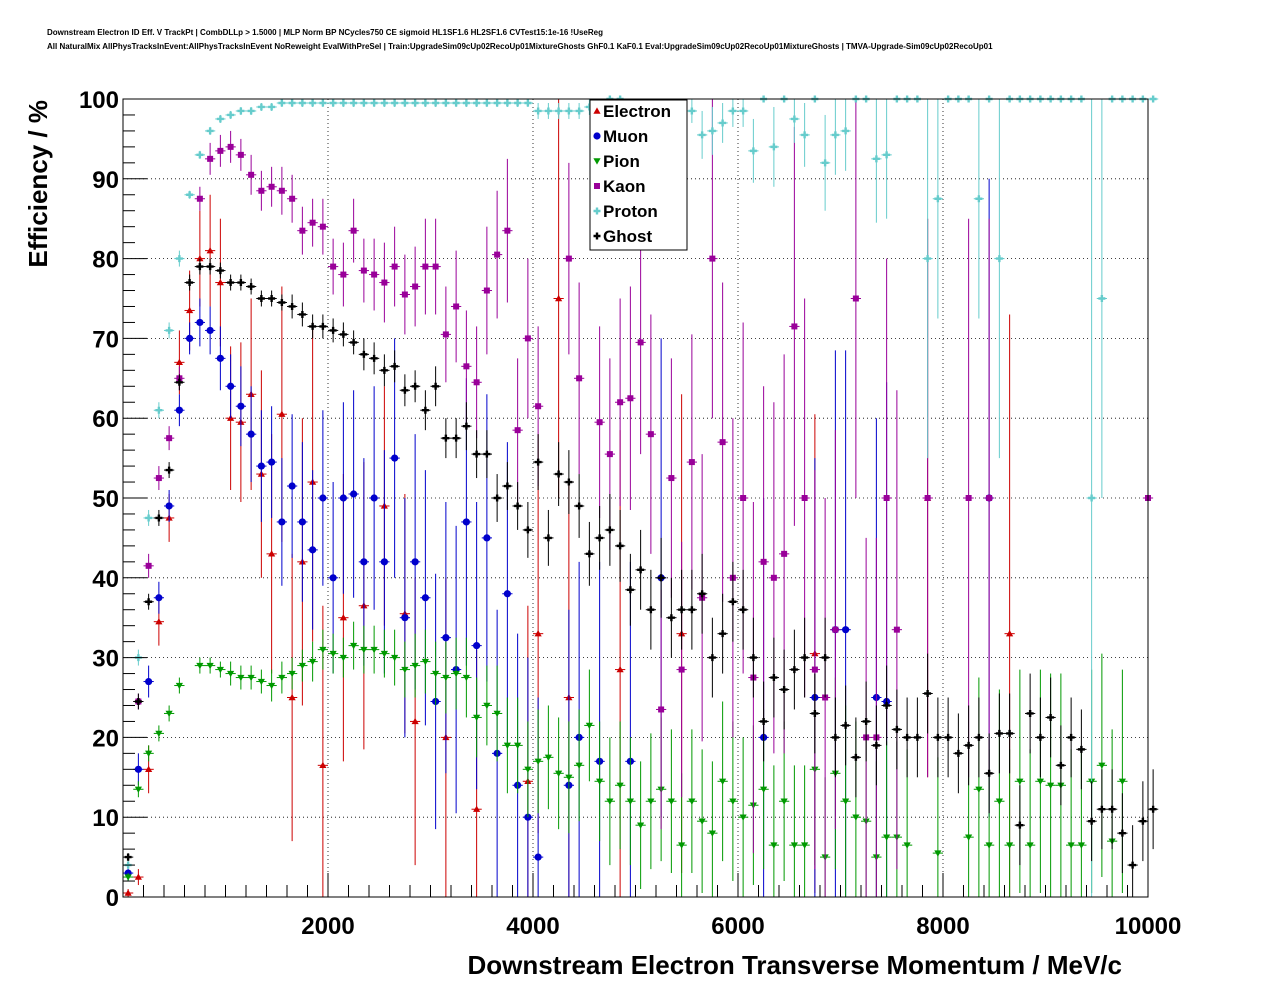  What do you see at coordinates (737, 926) in the screenshot?
I see `x-tick-label: 6000` at bounding box center [737, 926].